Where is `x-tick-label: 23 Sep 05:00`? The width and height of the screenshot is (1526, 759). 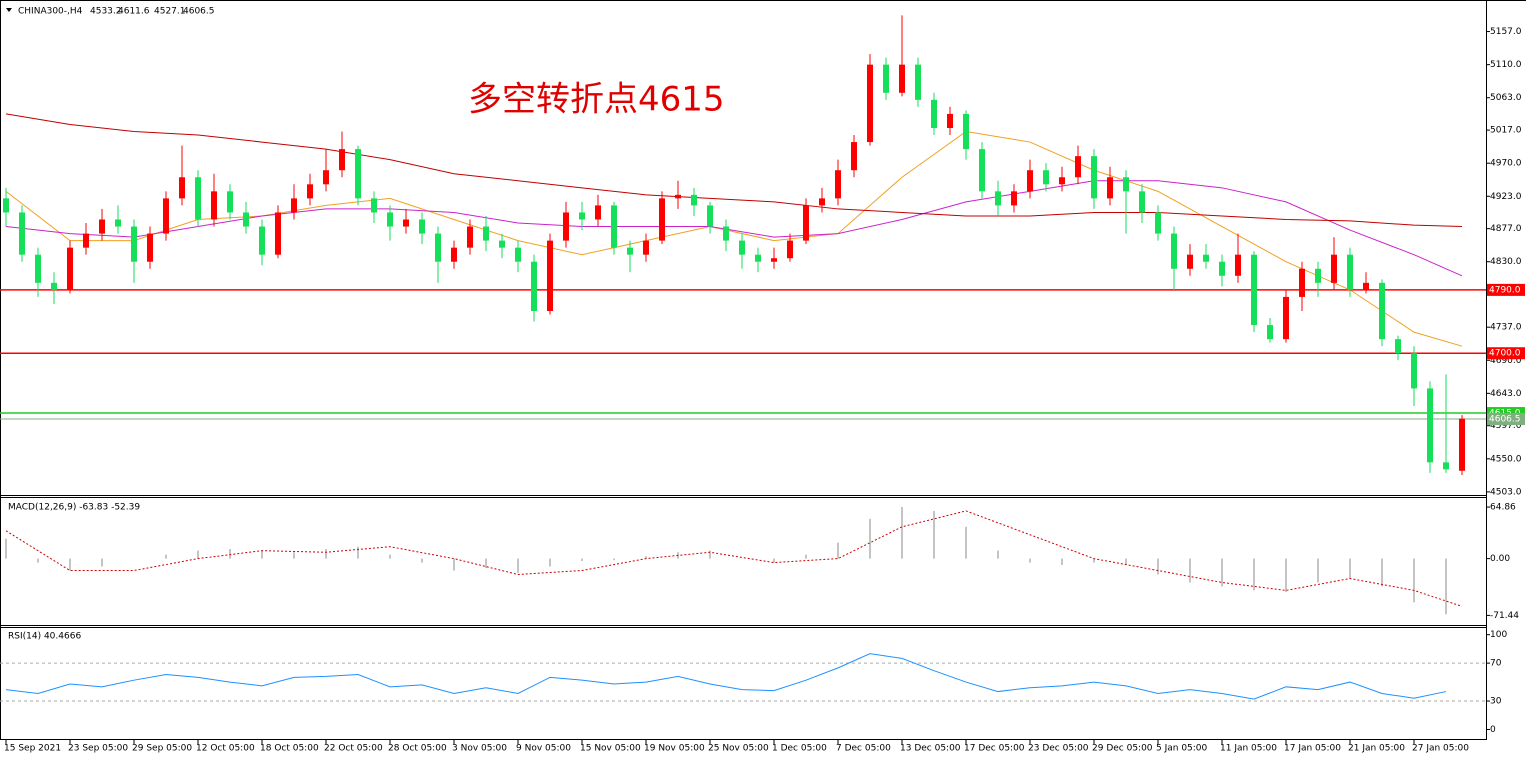 x-tick-label: 23 Sep 05:00 is located at coordinates (98, 749).